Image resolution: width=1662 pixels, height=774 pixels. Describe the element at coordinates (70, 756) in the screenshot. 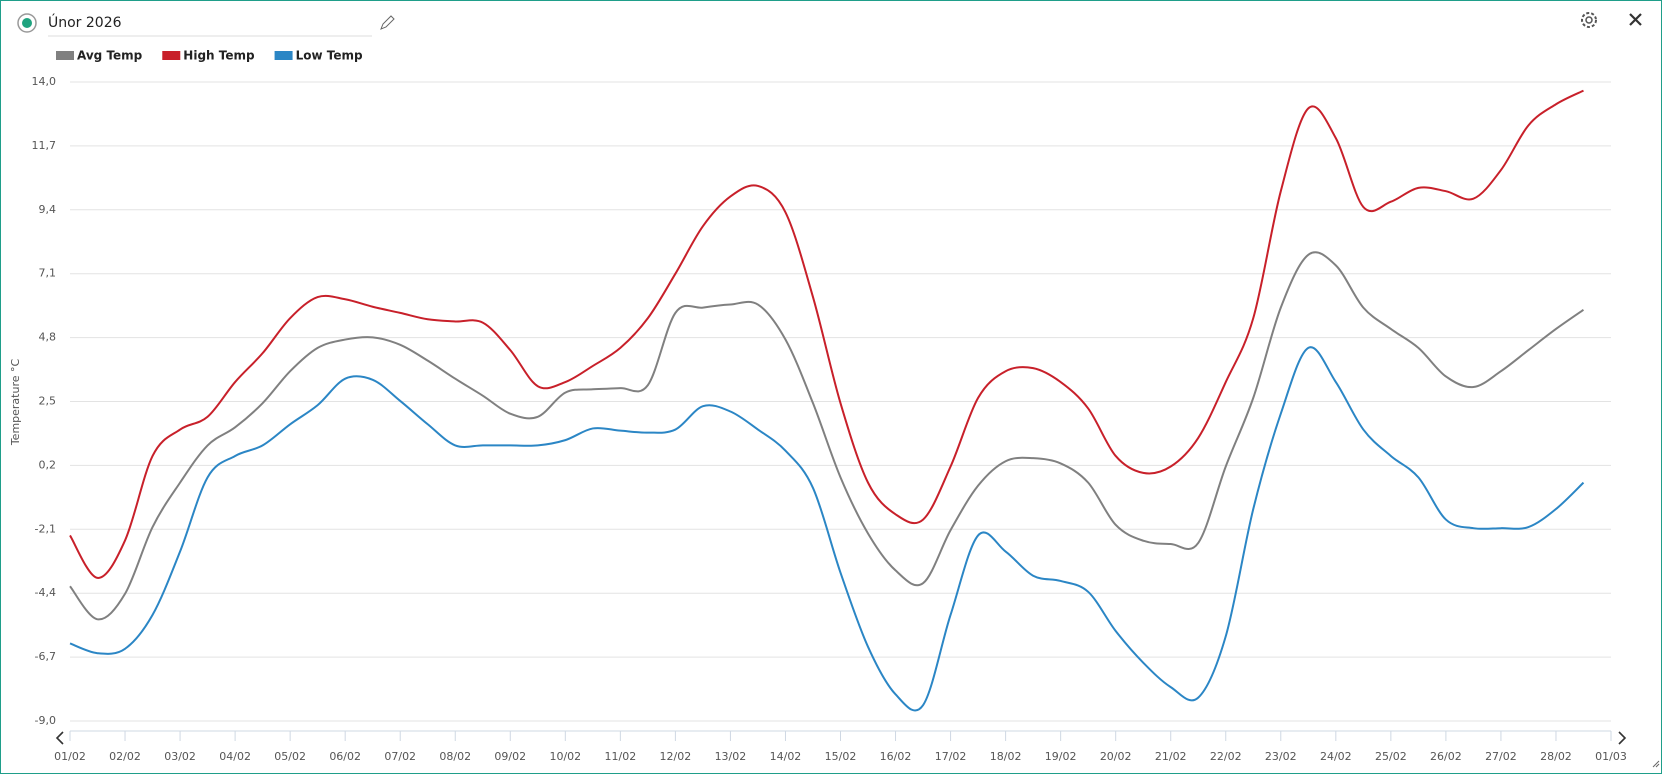

I see `x-tick-label: 01/02` at that location.